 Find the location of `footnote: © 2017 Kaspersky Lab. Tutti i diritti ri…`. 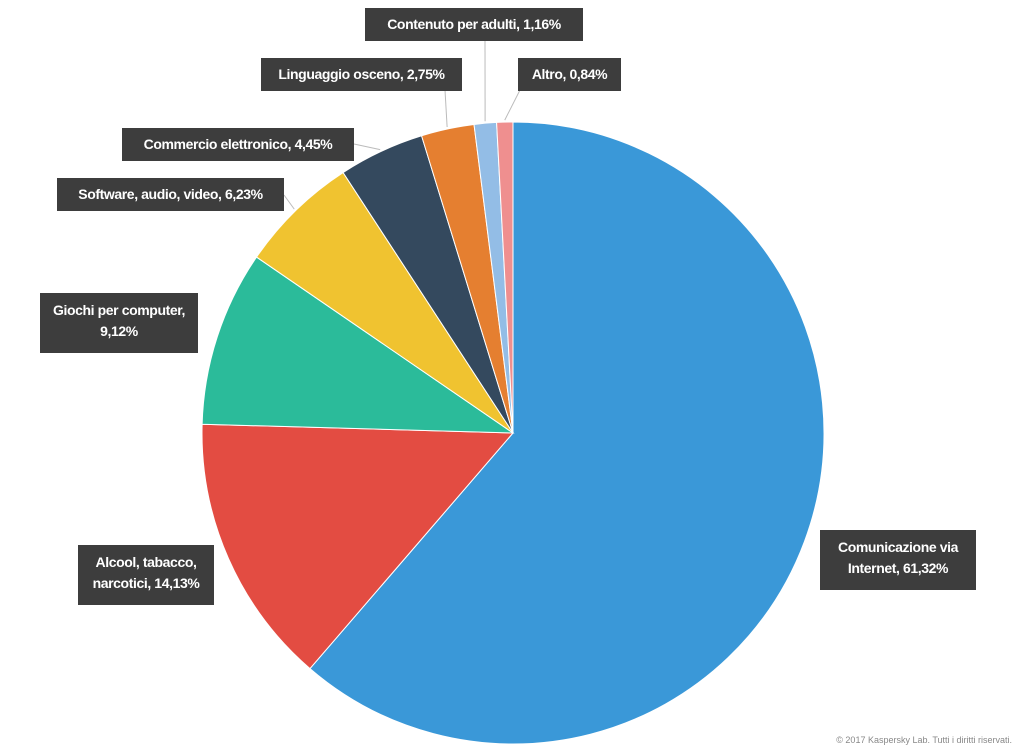

footnote: © 2017 Kaspersky Lab. Tutti i diritti ri… is located at coordinates (924, 740).